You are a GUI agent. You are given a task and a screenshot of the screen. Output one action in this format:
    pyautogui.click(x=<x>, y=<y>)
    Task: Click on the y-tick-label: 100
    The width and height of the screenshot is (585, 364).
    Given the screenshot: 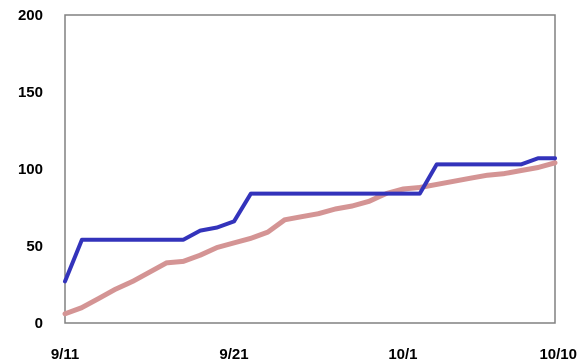 What is the action you would take?
    pyautogui.click(x=30, y=169)
    